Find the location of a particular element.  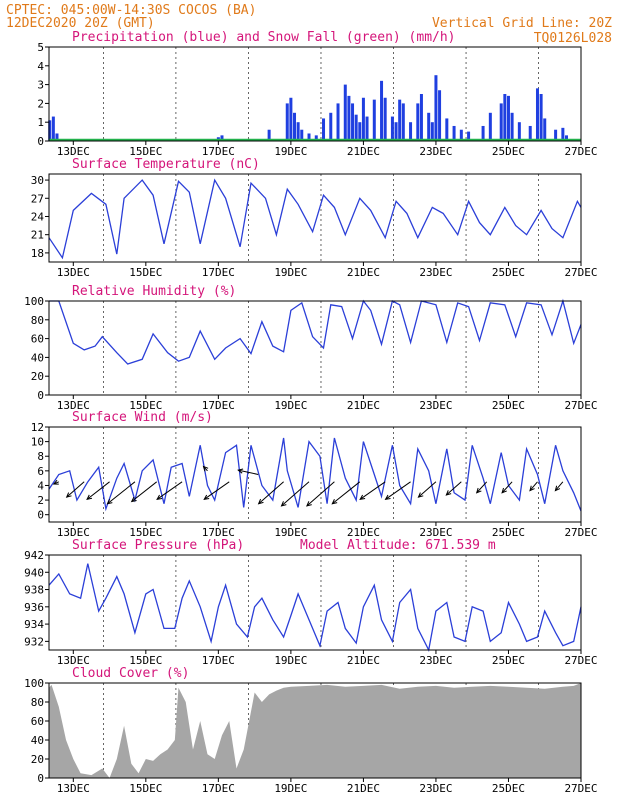

wind-ytick-label: 10 is located at coordinates (37, 442).